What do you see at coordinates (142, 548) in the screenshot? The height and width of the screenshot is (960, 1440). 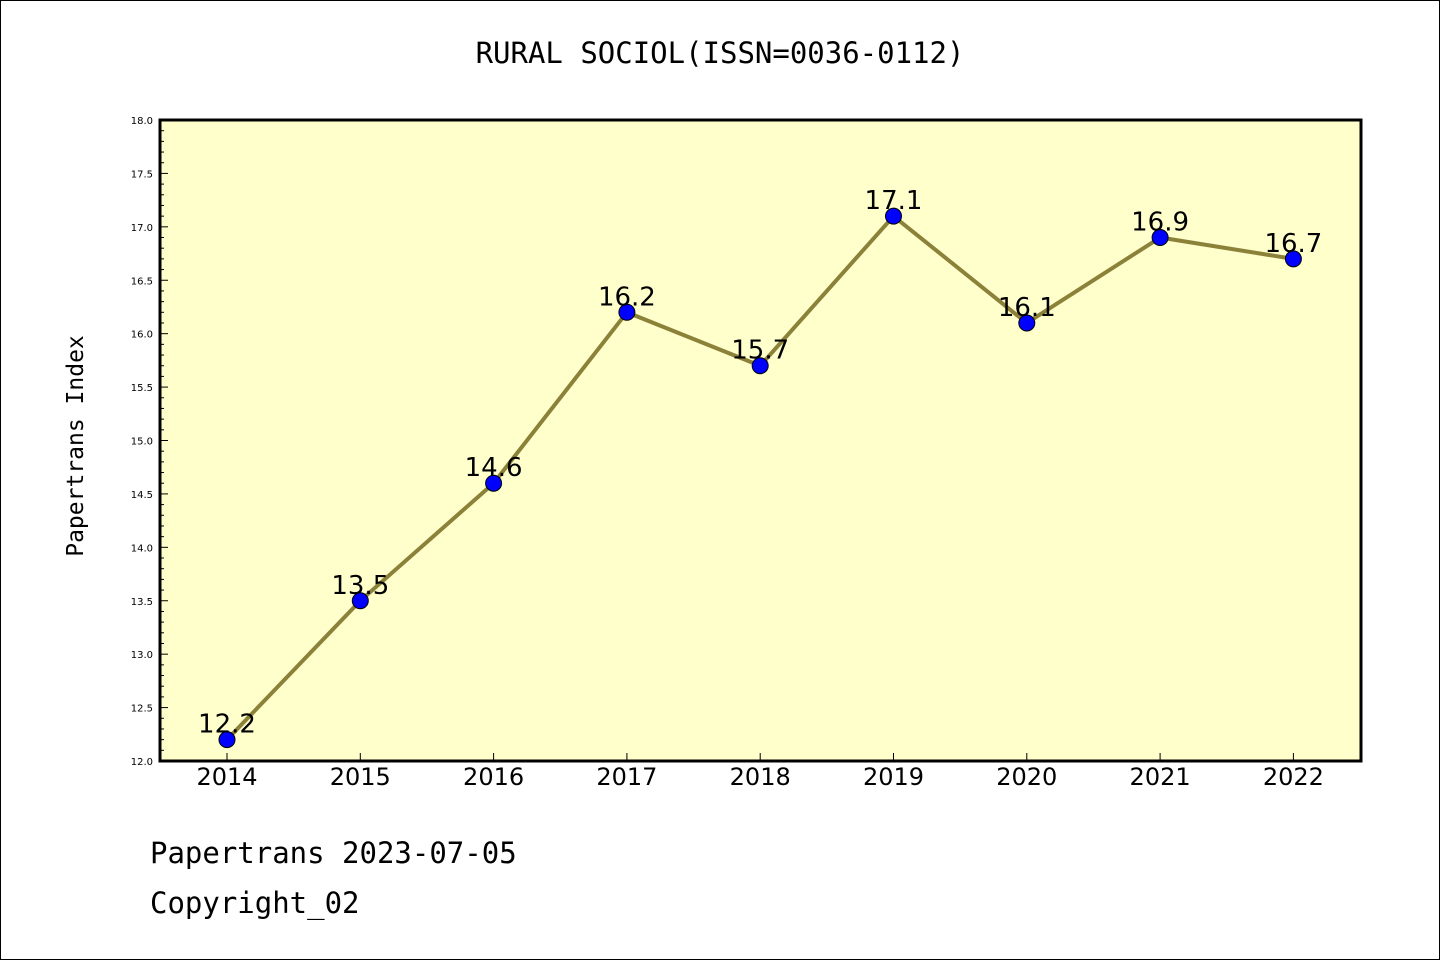 I see `y-tick-label: 14.0` at bounding box center [142, 548].